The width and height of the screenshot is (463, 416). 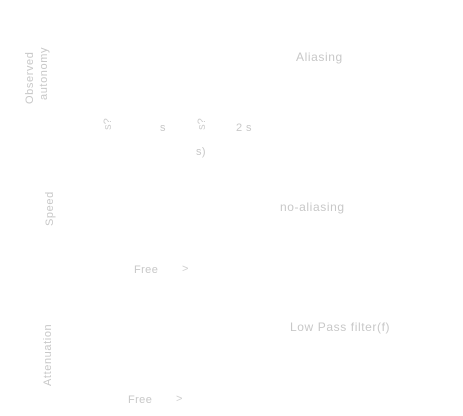 What do you see at coordinates (50, 208) in the screenshot?
I see `section2-title: Speed` at bounding box center [50, 208].